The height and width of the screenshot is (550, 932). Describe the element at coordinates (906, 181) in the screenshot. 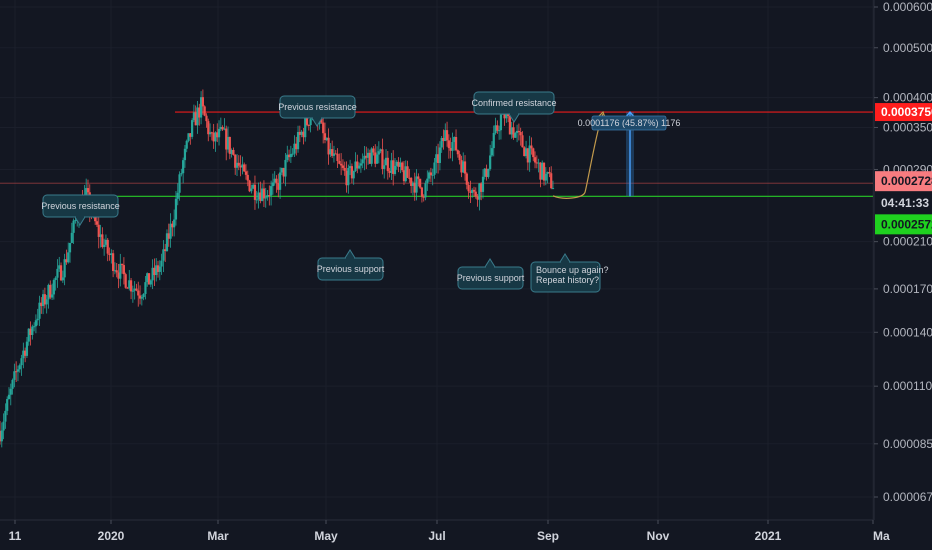

I see `current-price-badge: 0.0002728` at that location.